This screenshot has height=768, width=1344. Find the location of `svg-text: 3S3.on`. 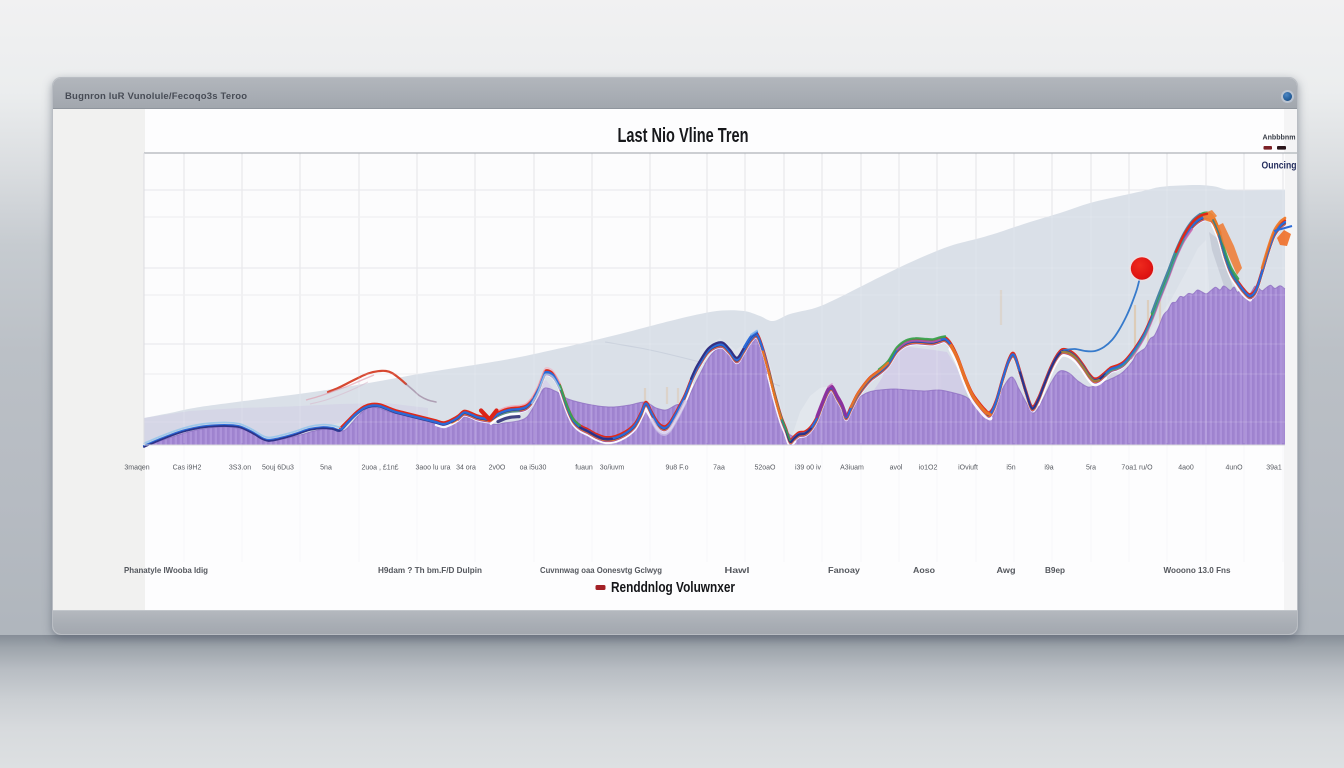

svg-text: 3S3.on is located at coordinates (240, 468).